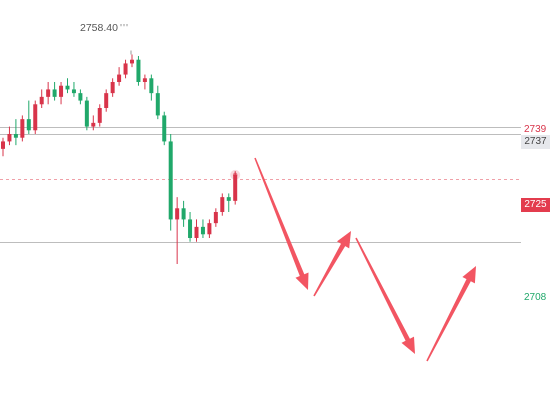 The width and height of the screenshot is (550, 411). I want to click on markers, so click(185, 115).